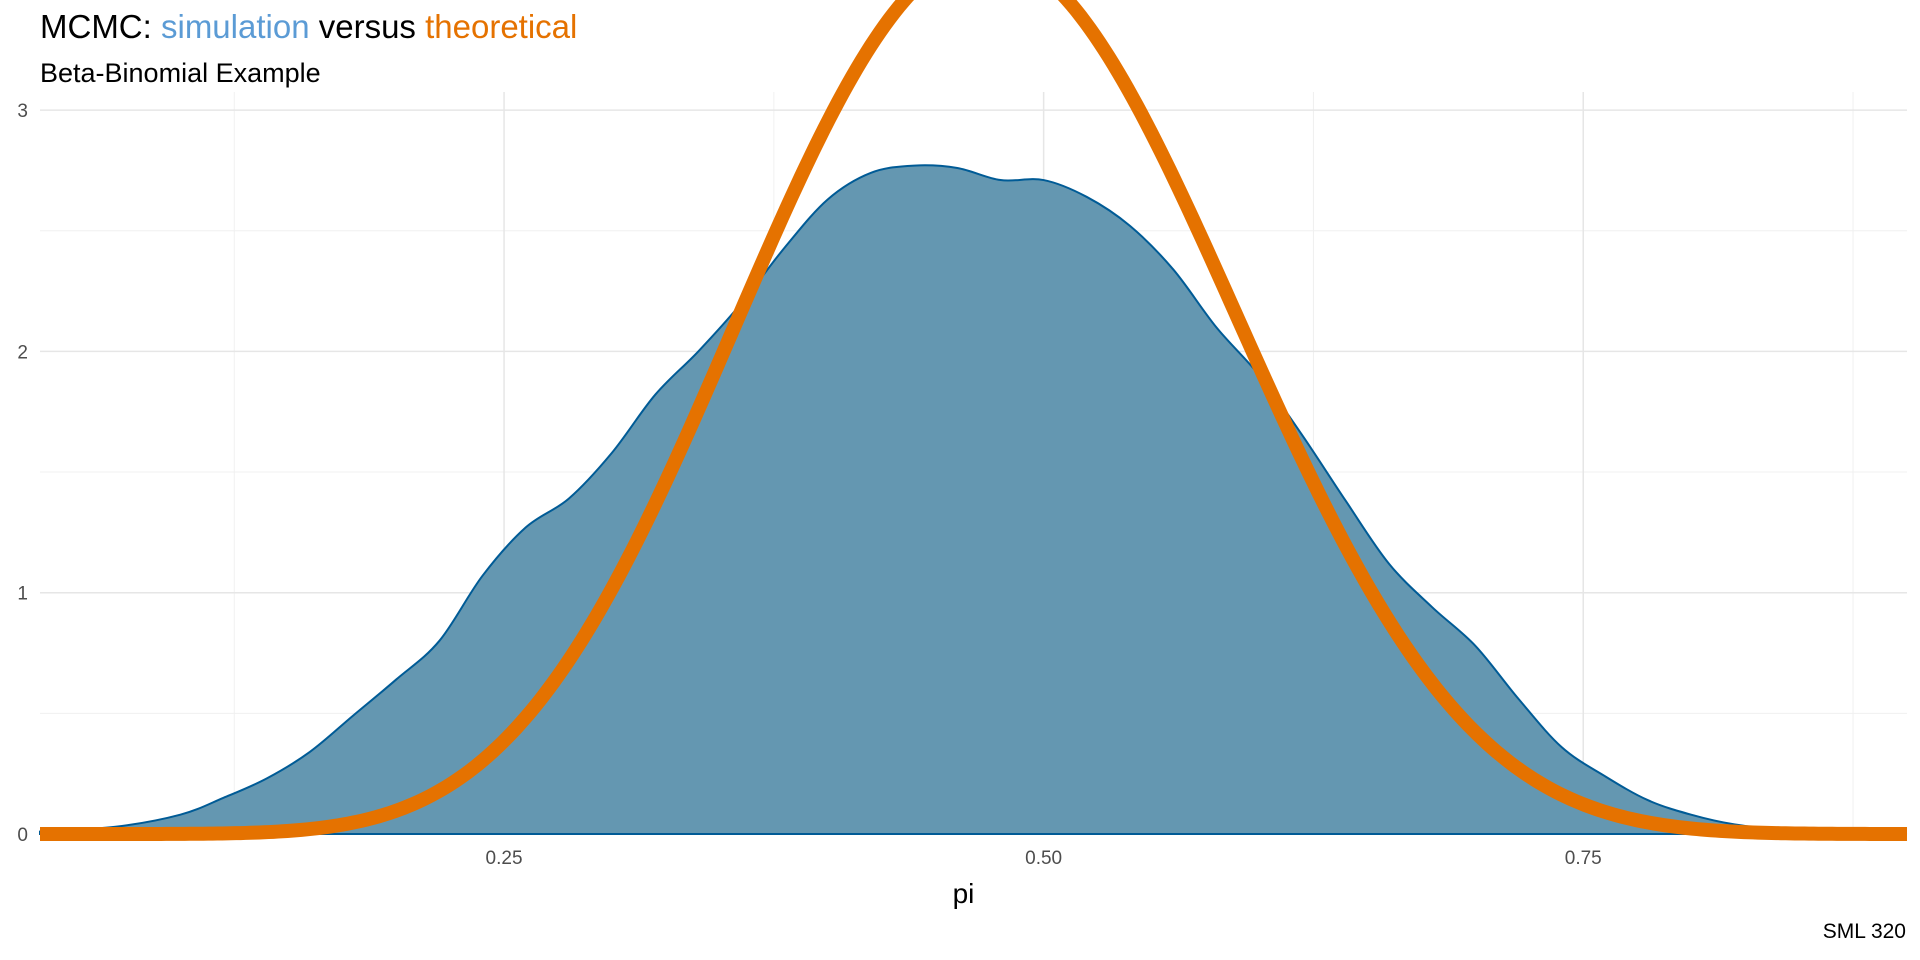  What do you see at coordinates (367, 26) in the screenshot?
I see `title-middle: versus` at bounding box center [367, 26].